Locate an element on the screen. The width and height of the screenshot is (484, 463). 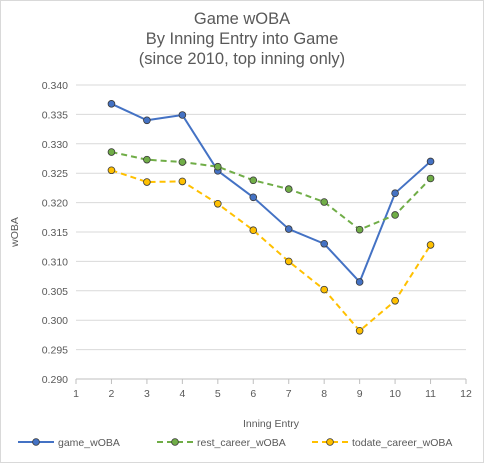
x-tick-label: 4 is located at coordinates (182, 394).